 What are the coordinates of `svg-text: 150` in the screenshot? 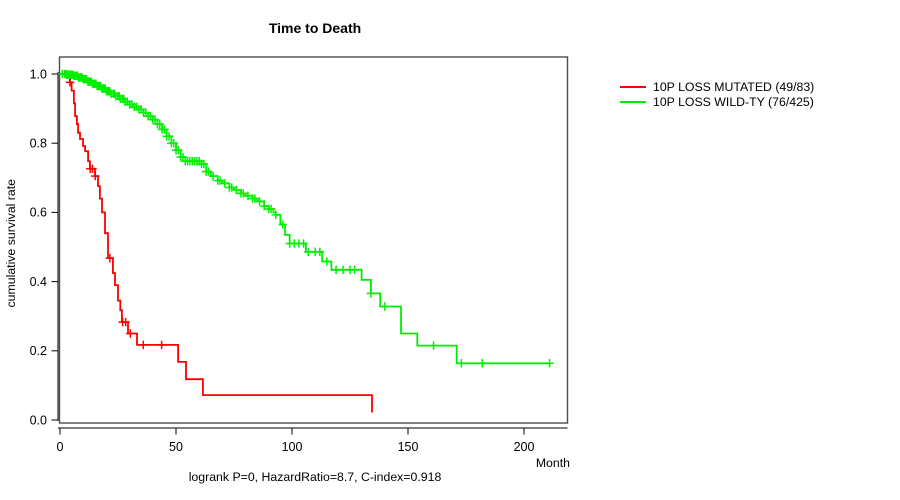 It's located at (408, 447).